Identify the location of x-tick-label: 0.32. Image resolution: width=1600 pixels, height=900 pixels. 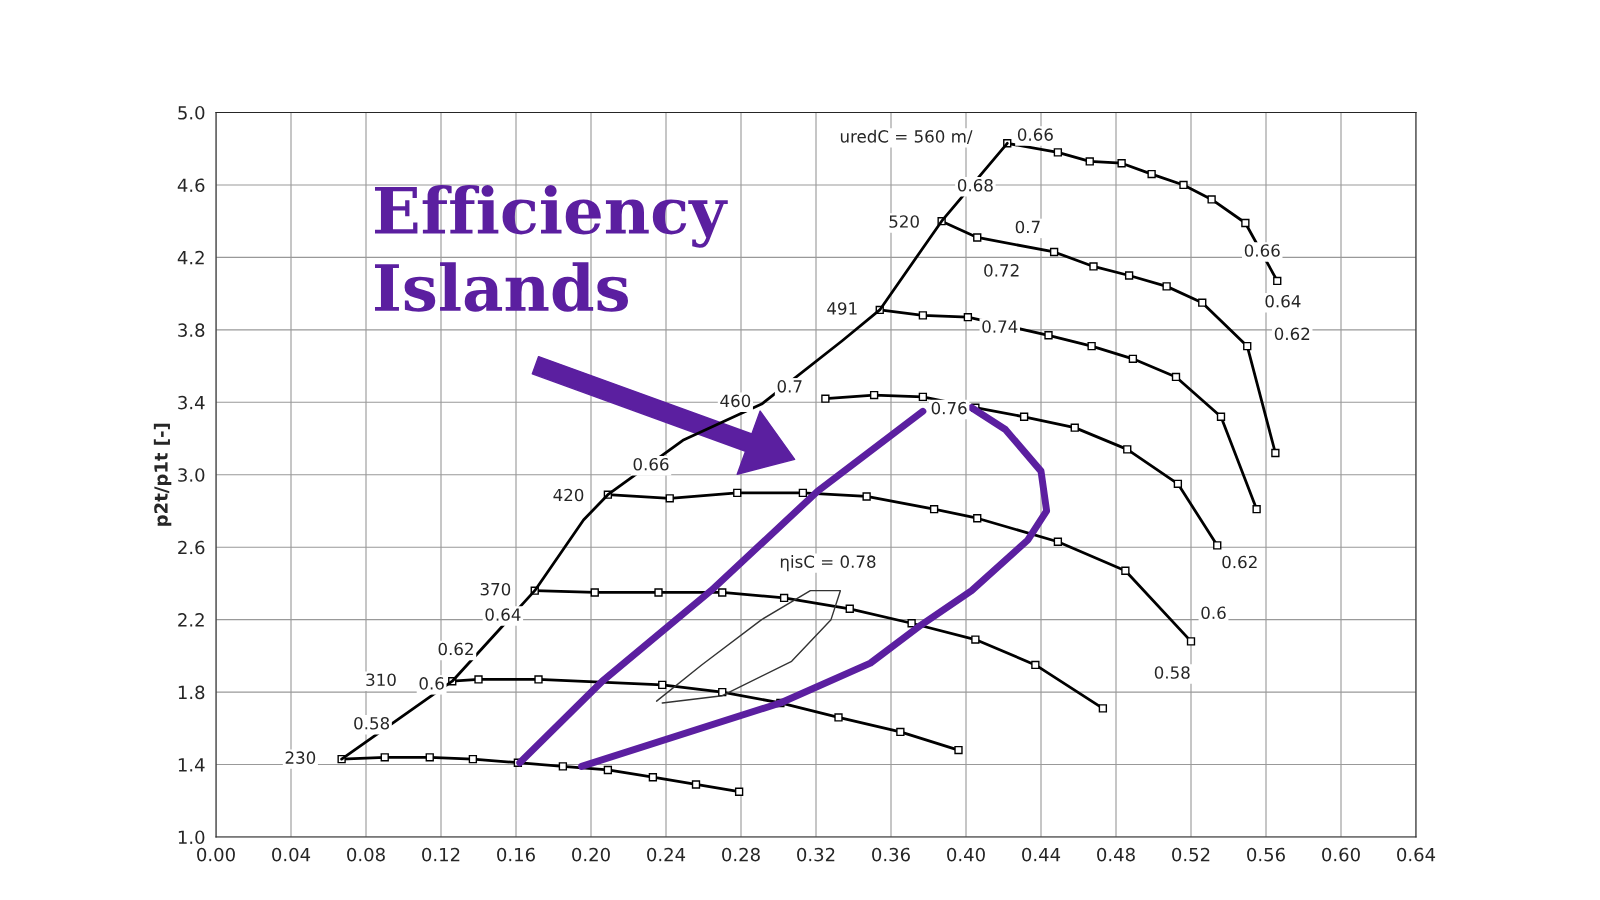
(816, 854).